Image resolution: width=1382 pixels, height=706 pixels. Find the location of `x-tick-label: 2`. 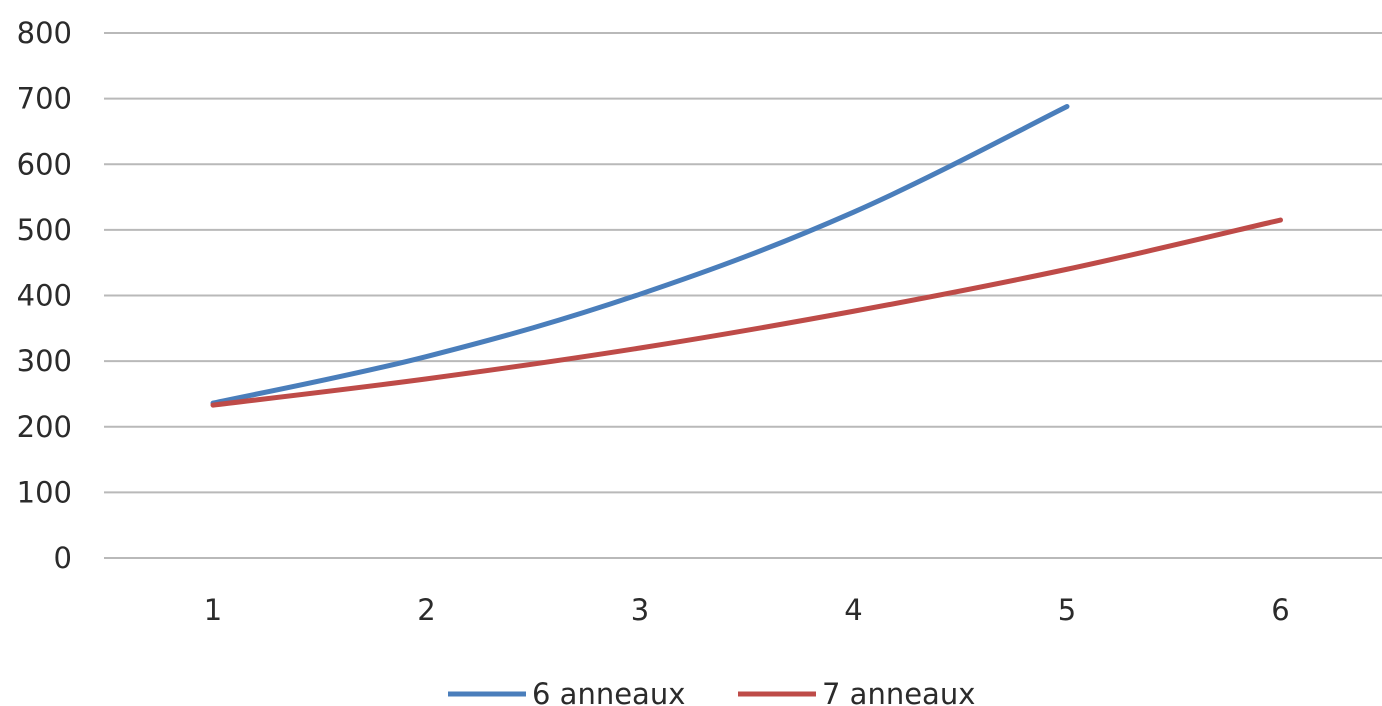

x-tick-label: 2 is located at coordinates (426, 610).